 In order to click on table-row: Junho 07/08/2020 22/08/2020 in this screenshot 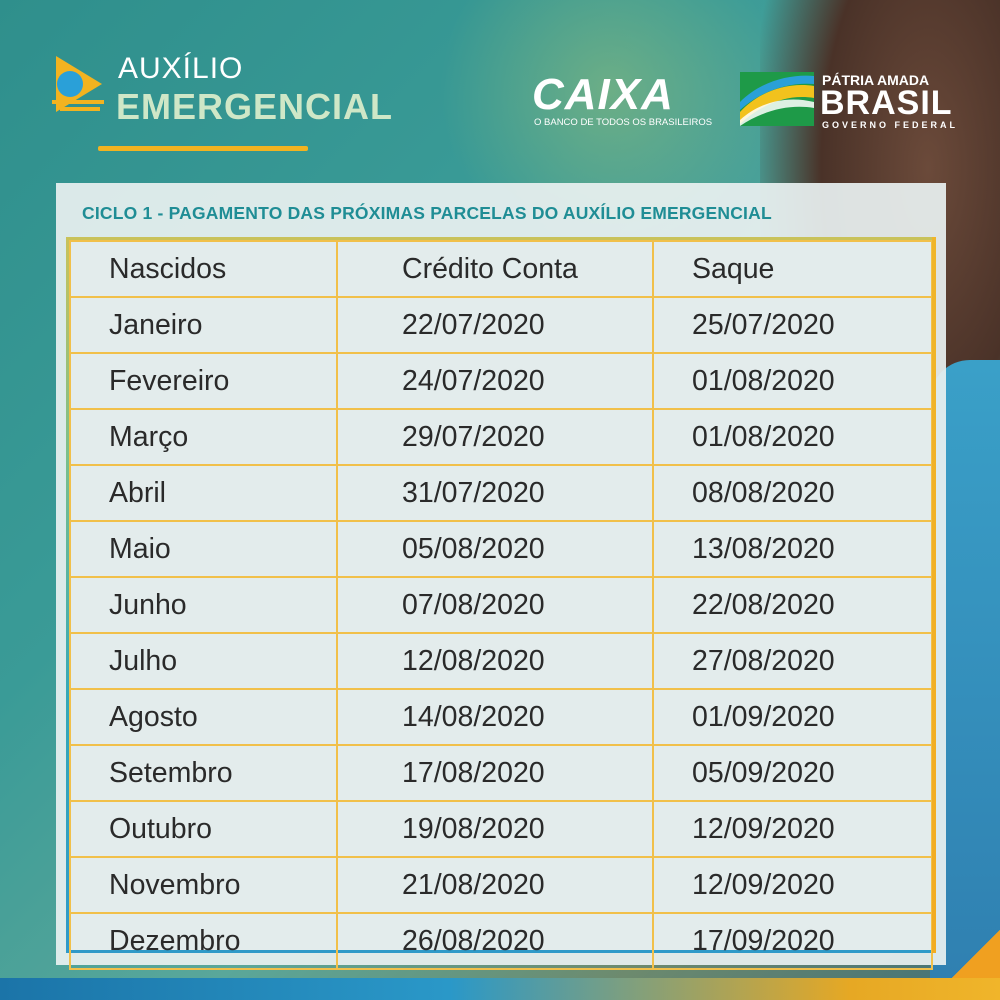, I will do `click(501, 605)`.